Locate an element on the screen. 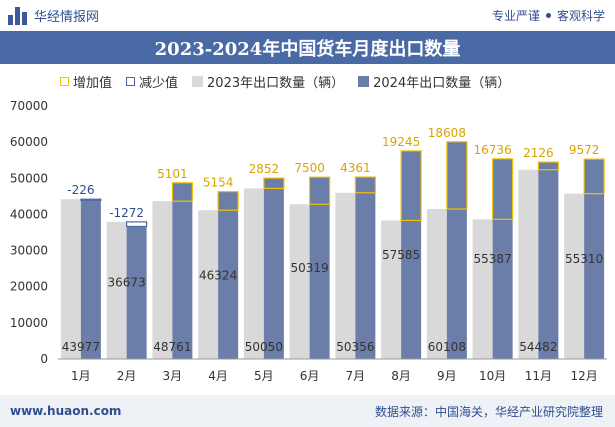 The height and width of the screenshot is (427, 615). legend-label-decrease: 减少值 is located at coordinates (159, 83).